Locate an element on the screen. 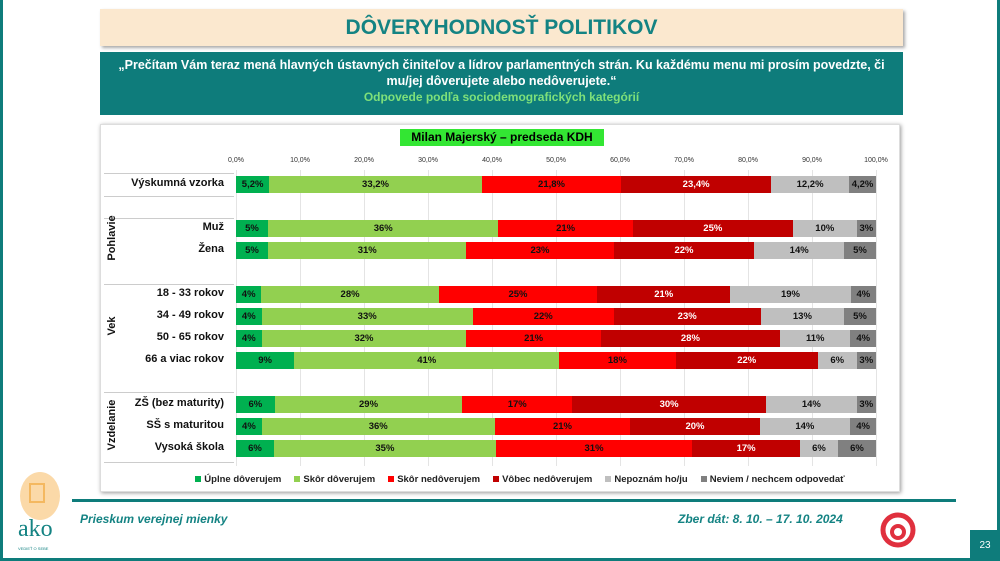  row-label: 34 - 49 rokov is located at coordinates (190, 315).